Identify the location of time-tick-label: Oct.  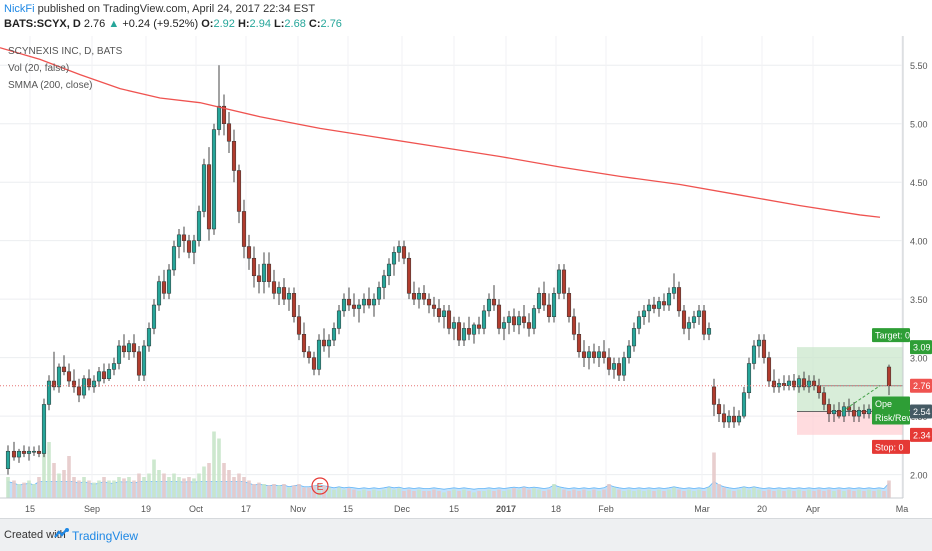
(196, 509).